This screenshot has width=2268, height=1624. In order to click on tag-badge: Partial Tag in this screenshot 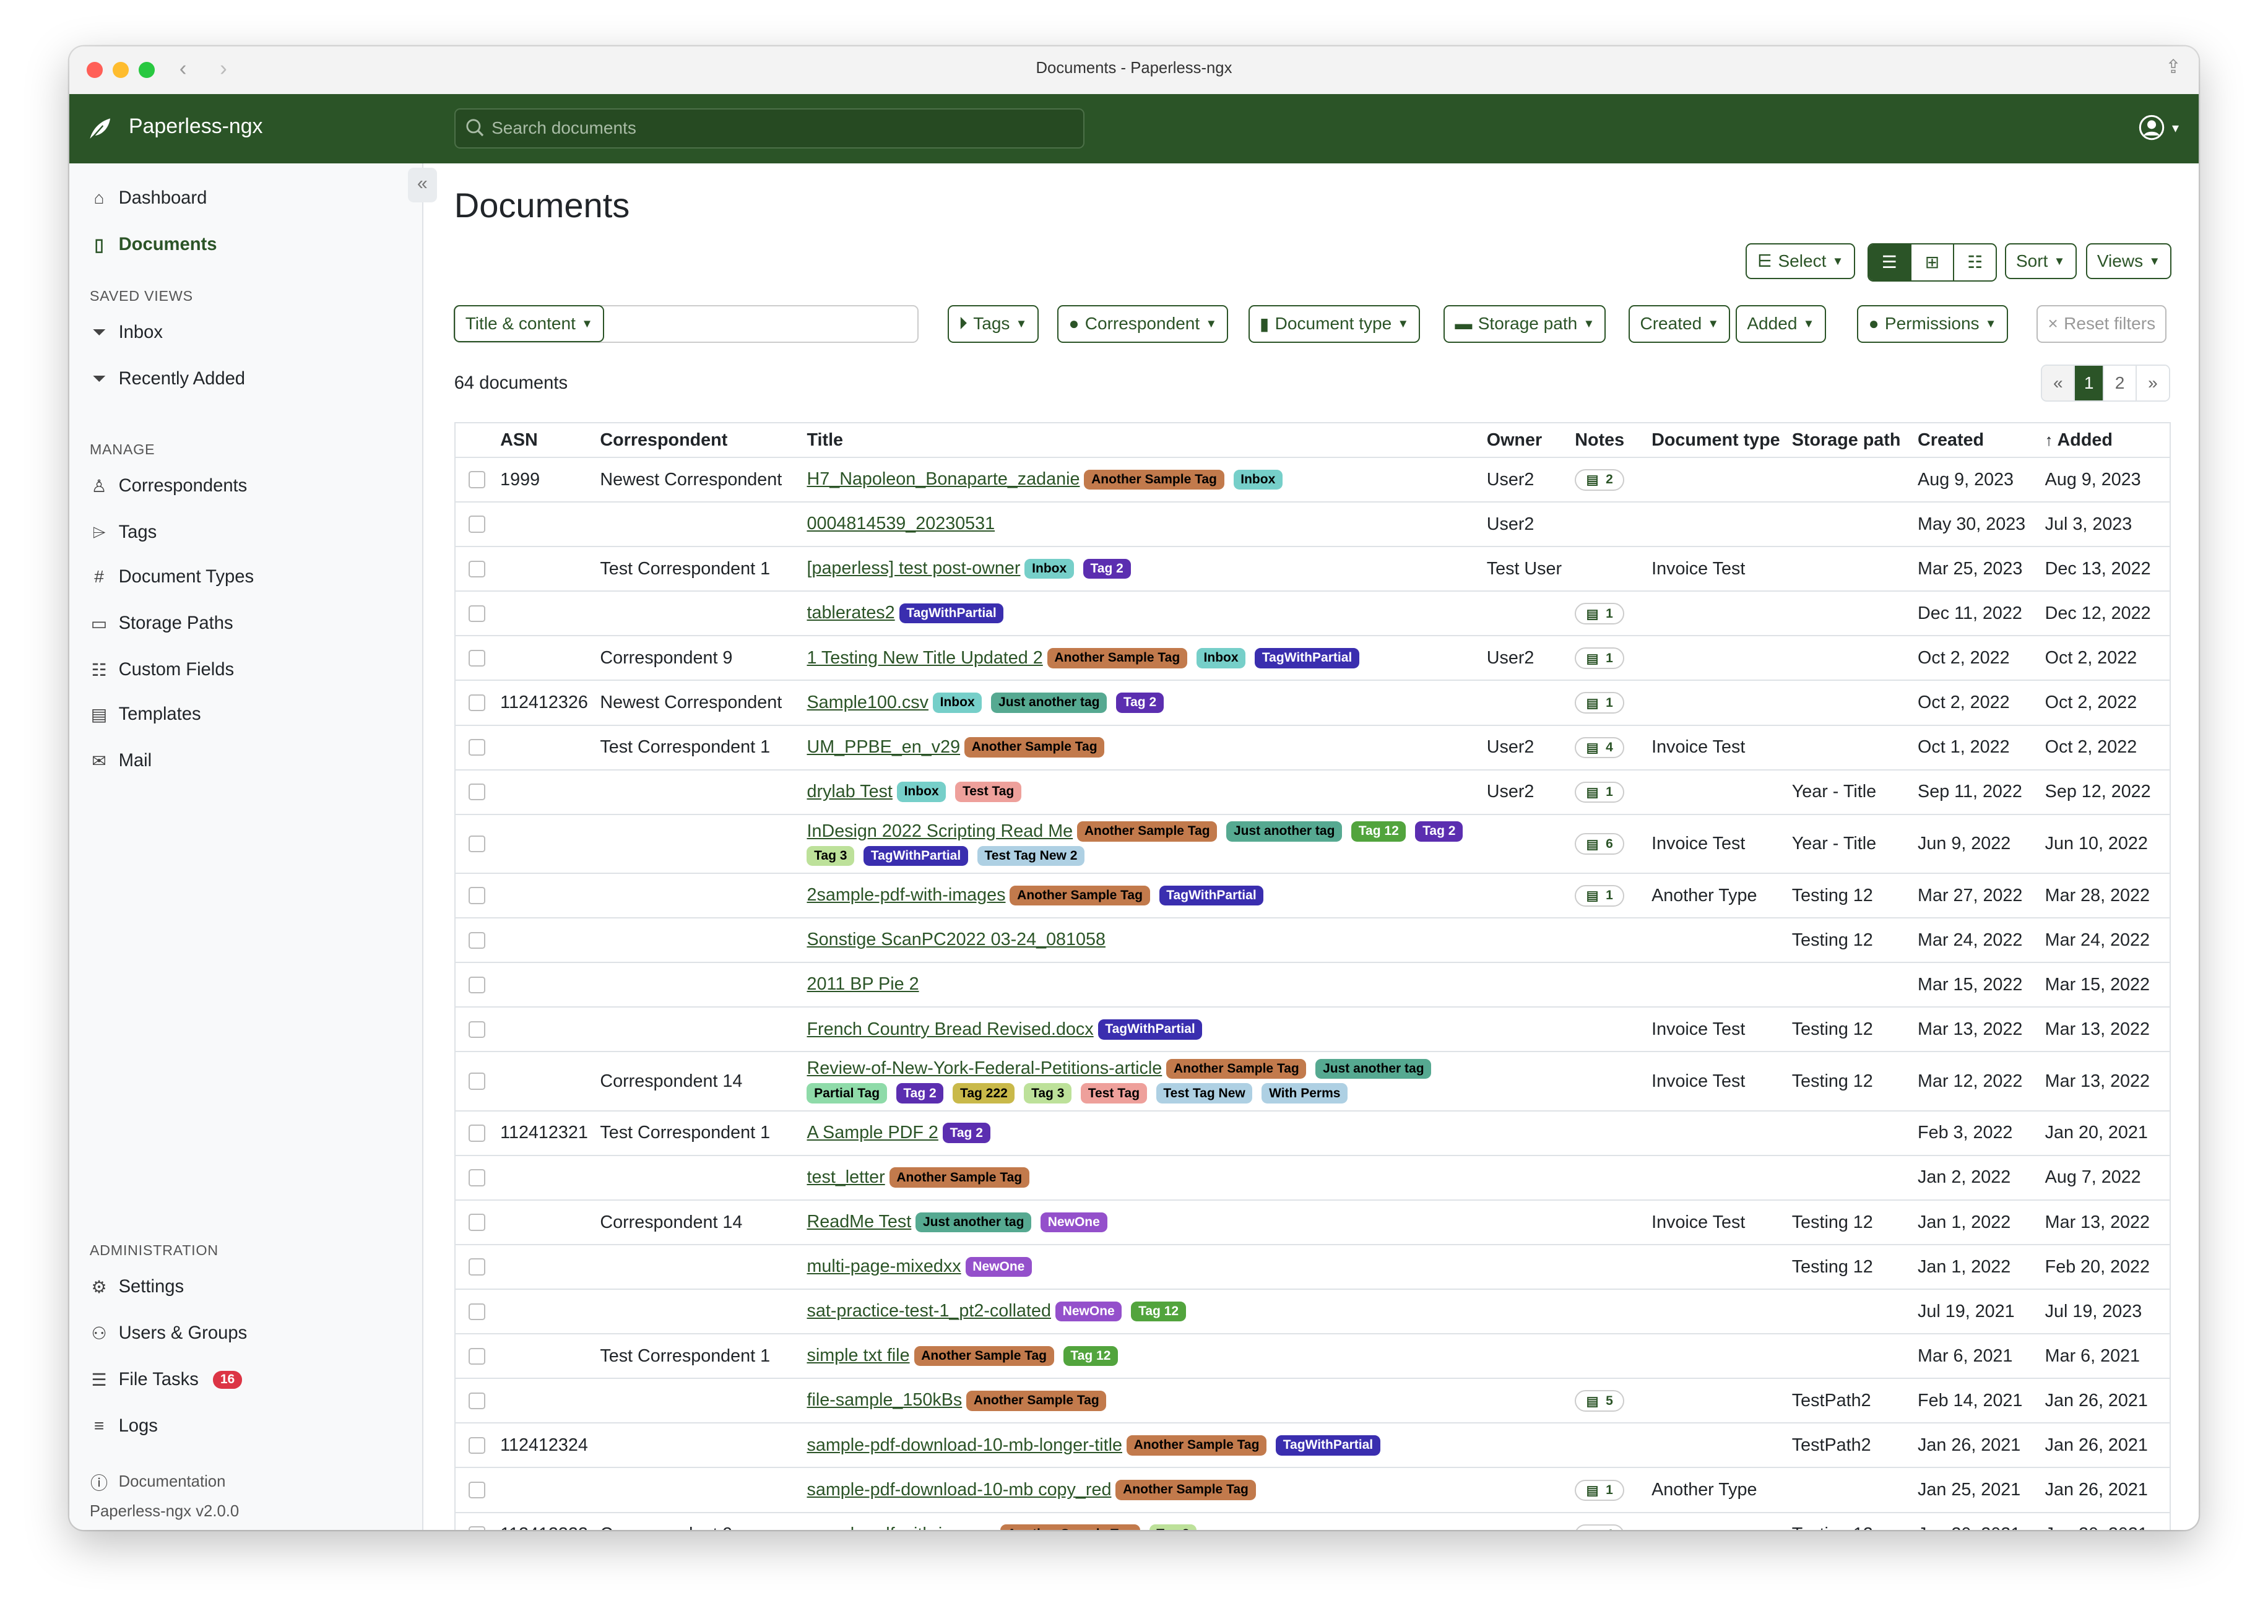, I will do `click(847, 1093)`.